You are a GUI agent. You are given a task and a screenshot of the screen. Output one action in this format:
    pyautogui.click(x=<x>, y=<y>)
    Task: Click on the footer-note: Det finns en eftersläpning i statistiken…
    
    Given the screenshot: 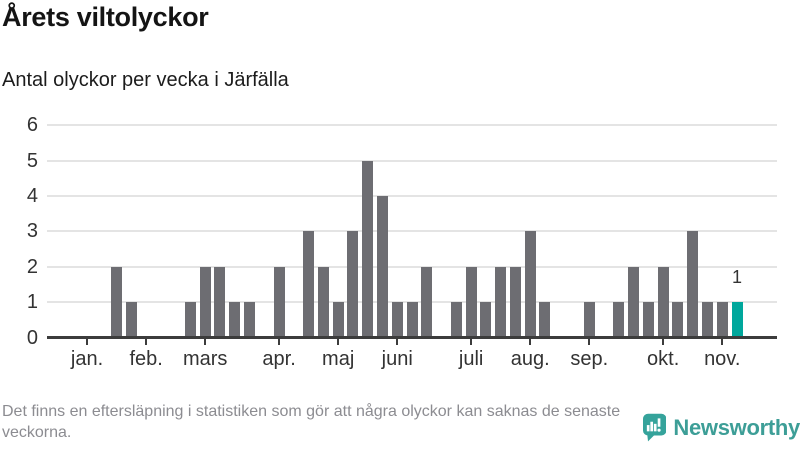 What is the action you would take?
    pyautogui.click(x=311, y=422)
    